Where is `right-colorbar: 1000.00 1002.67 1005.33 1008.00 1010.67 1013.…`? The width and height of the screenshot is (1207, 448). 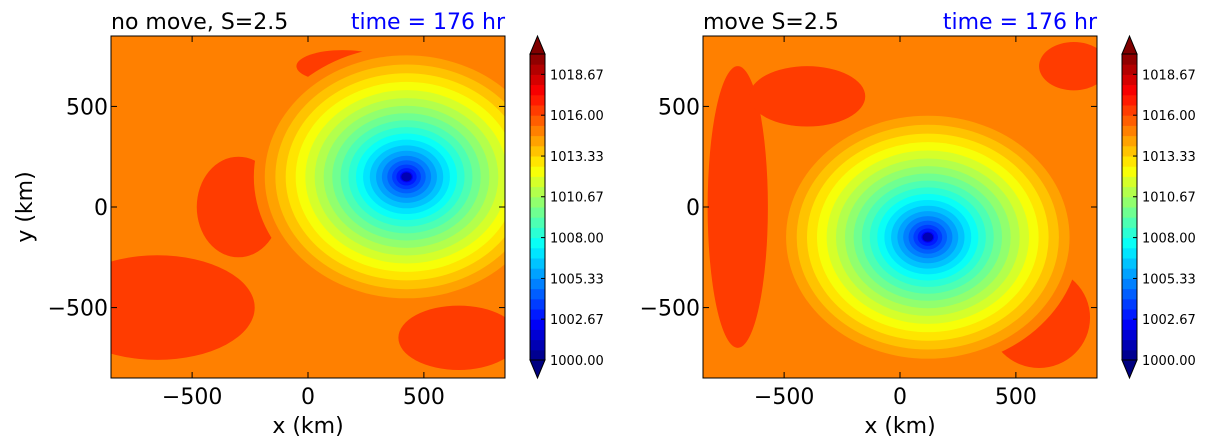 right-colorbar: 1000.00 1002.67 1005.33 1008.00 1010.67 1013.… is located at coordinates (1158, 207).